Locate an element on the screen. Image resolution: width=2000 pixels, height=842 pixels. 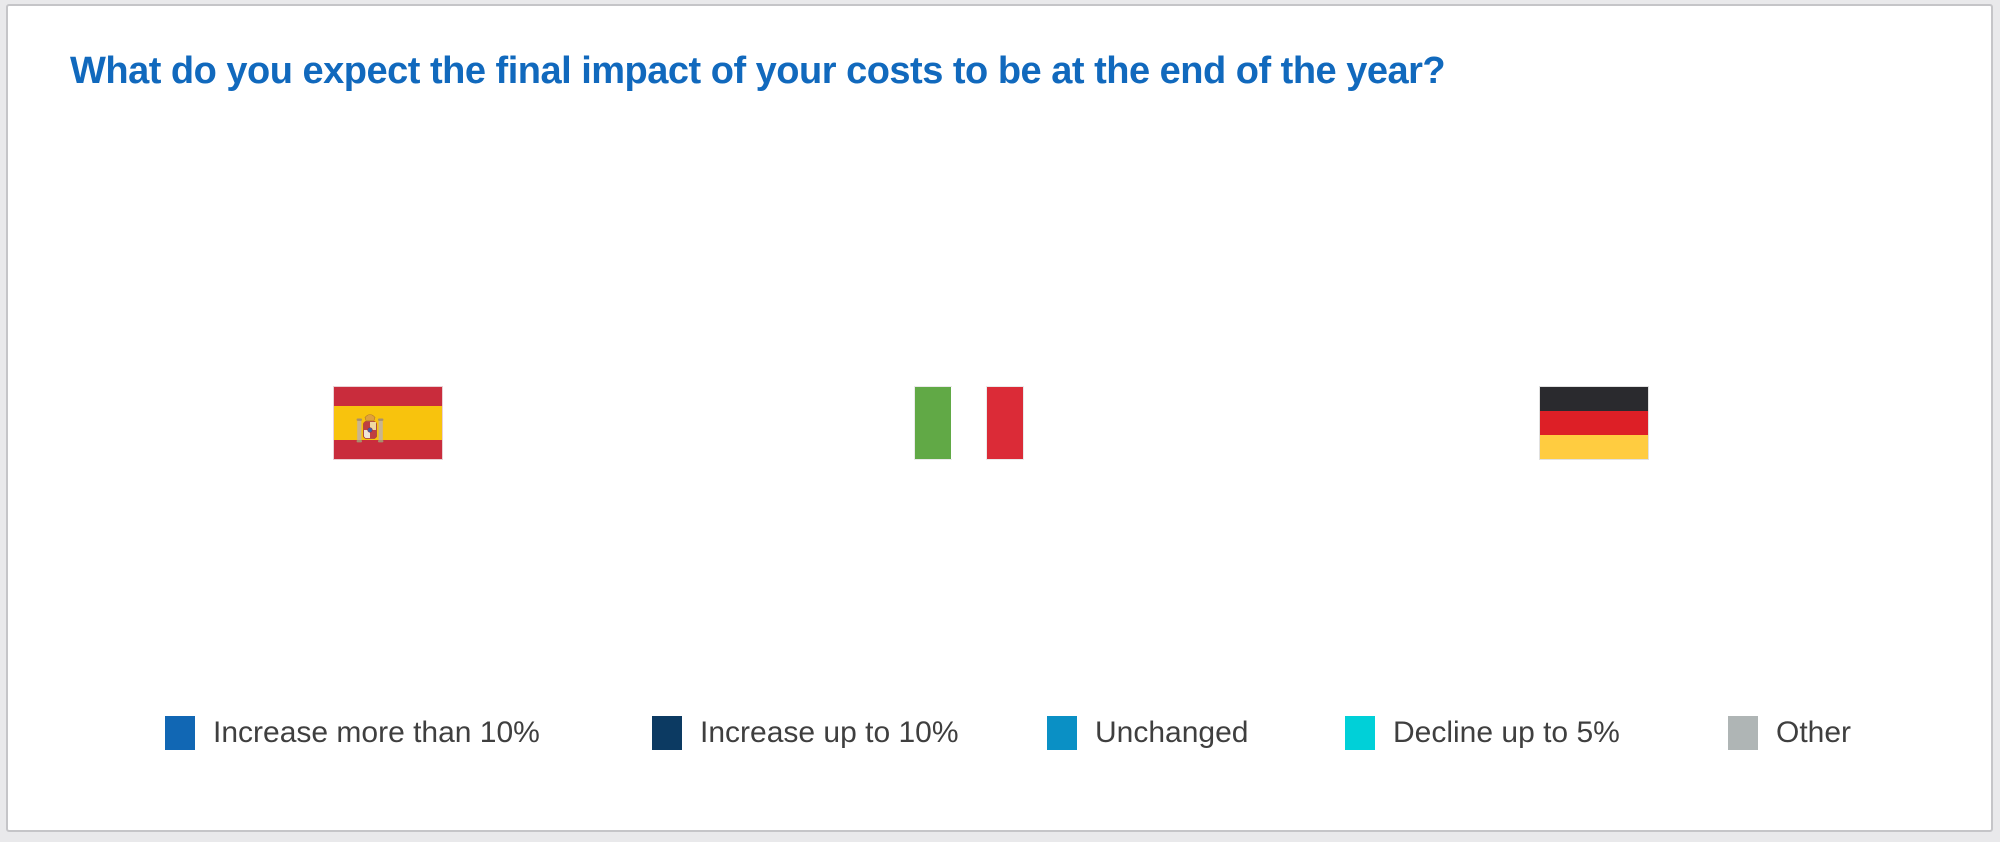
legend-item-increase-more-than-10: Increase more than 10% is located at coordinates (352, 733).